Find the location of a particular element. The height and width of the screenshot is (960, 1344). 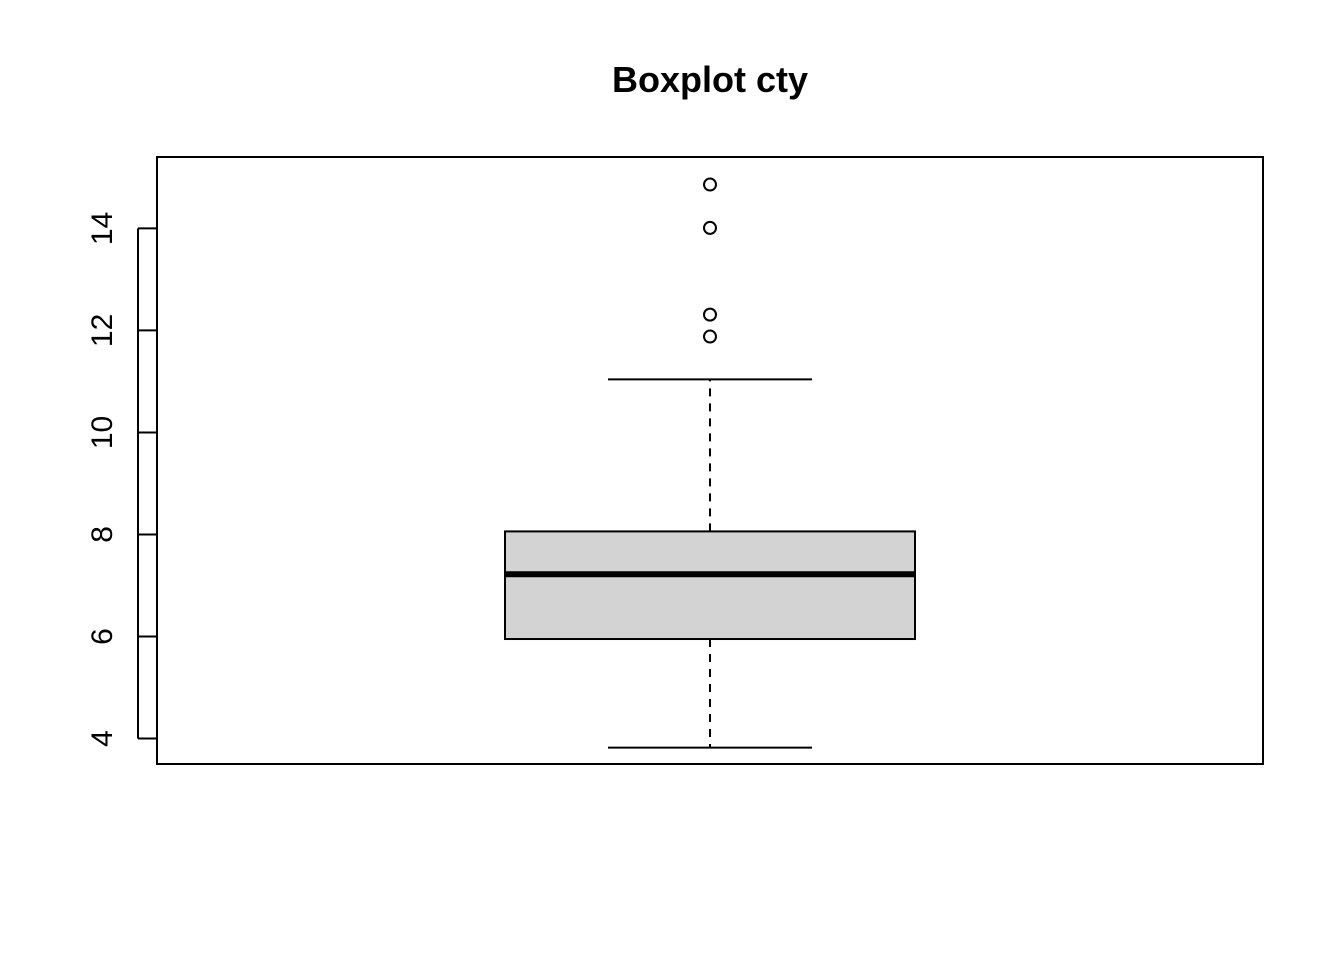

y-tick-label: 4 is located at coordinates (102, 738).